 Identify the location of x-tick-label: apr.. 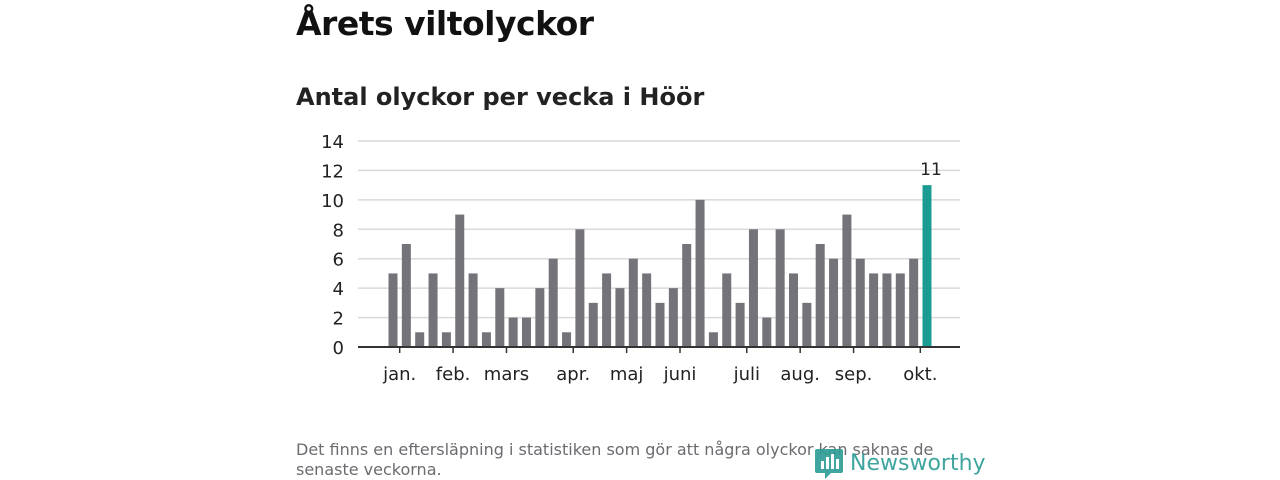
(573, 374).